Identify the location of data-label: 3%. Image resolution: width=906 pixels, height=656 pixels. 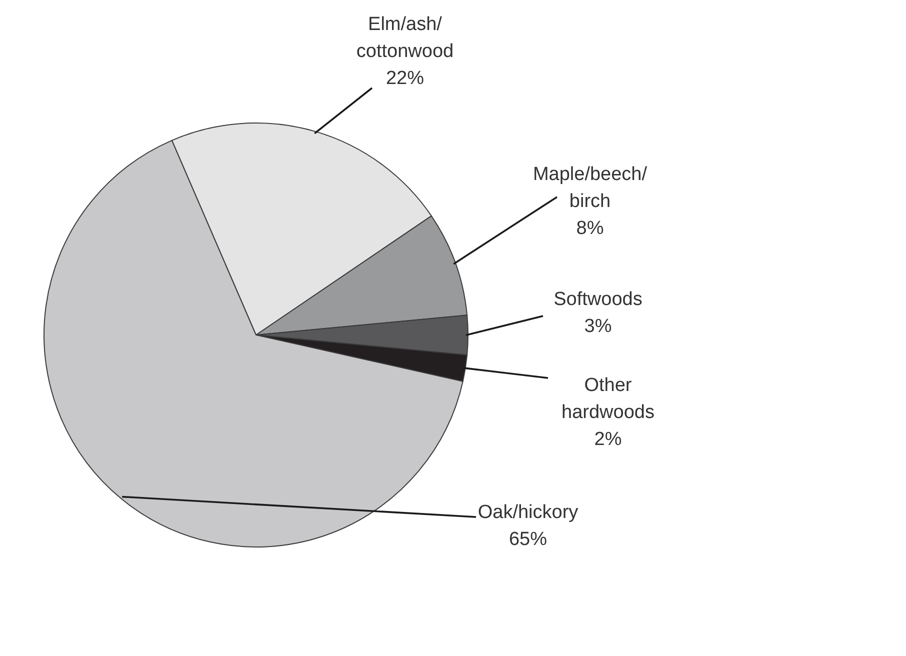
(598, 327).